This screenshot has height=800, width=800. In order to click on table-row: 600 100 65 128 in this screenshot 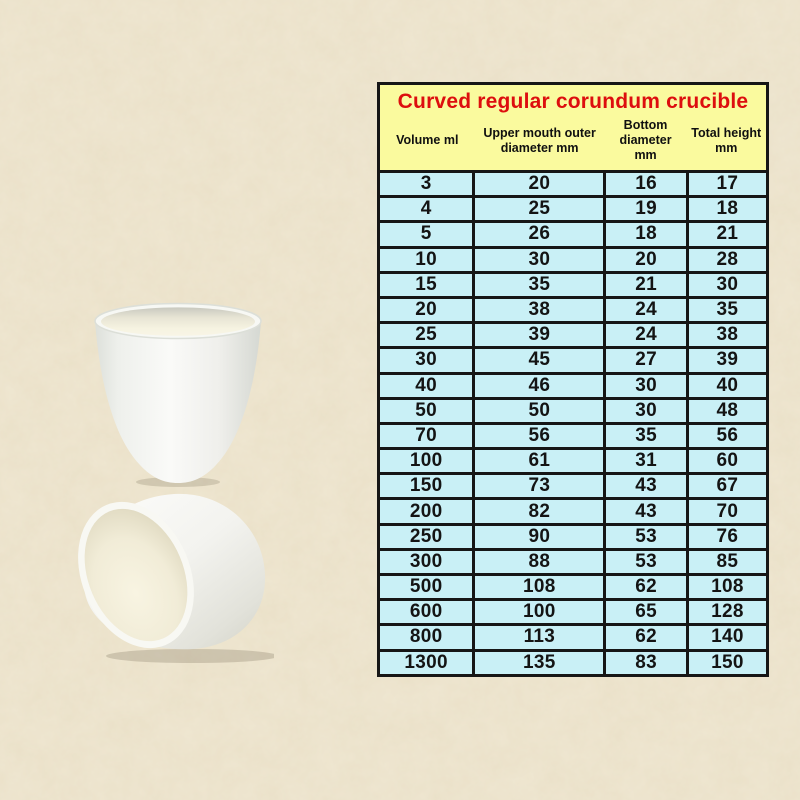, I will do `click(573, 612)`.